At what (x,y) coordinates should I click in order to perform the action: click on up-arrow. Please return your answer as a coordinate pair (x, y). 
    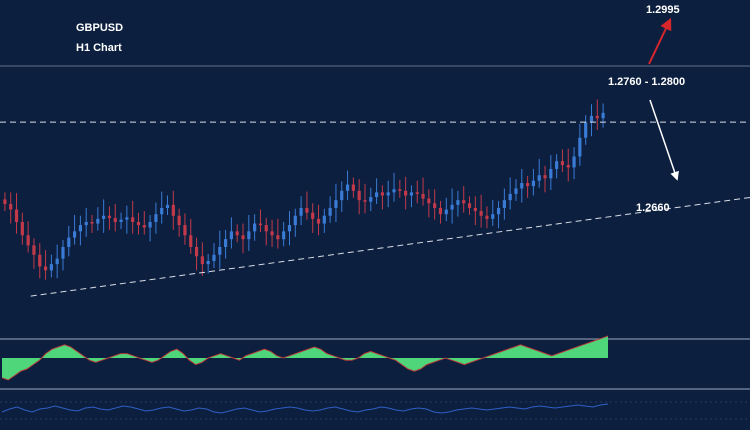
    Looking at the image, I should click on (660, 41).